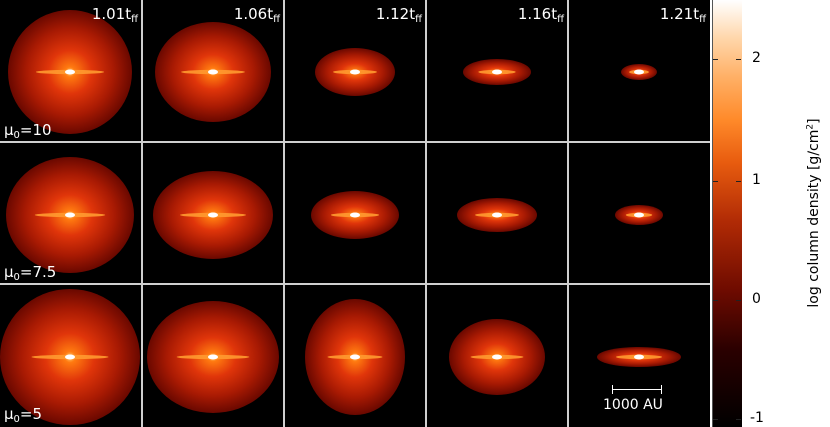 This screenshot has height=427, width=830. What do you see at coordinates (398, 15) in the screenshot?
I see `time-label: 1.12tff` at bounding box center [398, 15].